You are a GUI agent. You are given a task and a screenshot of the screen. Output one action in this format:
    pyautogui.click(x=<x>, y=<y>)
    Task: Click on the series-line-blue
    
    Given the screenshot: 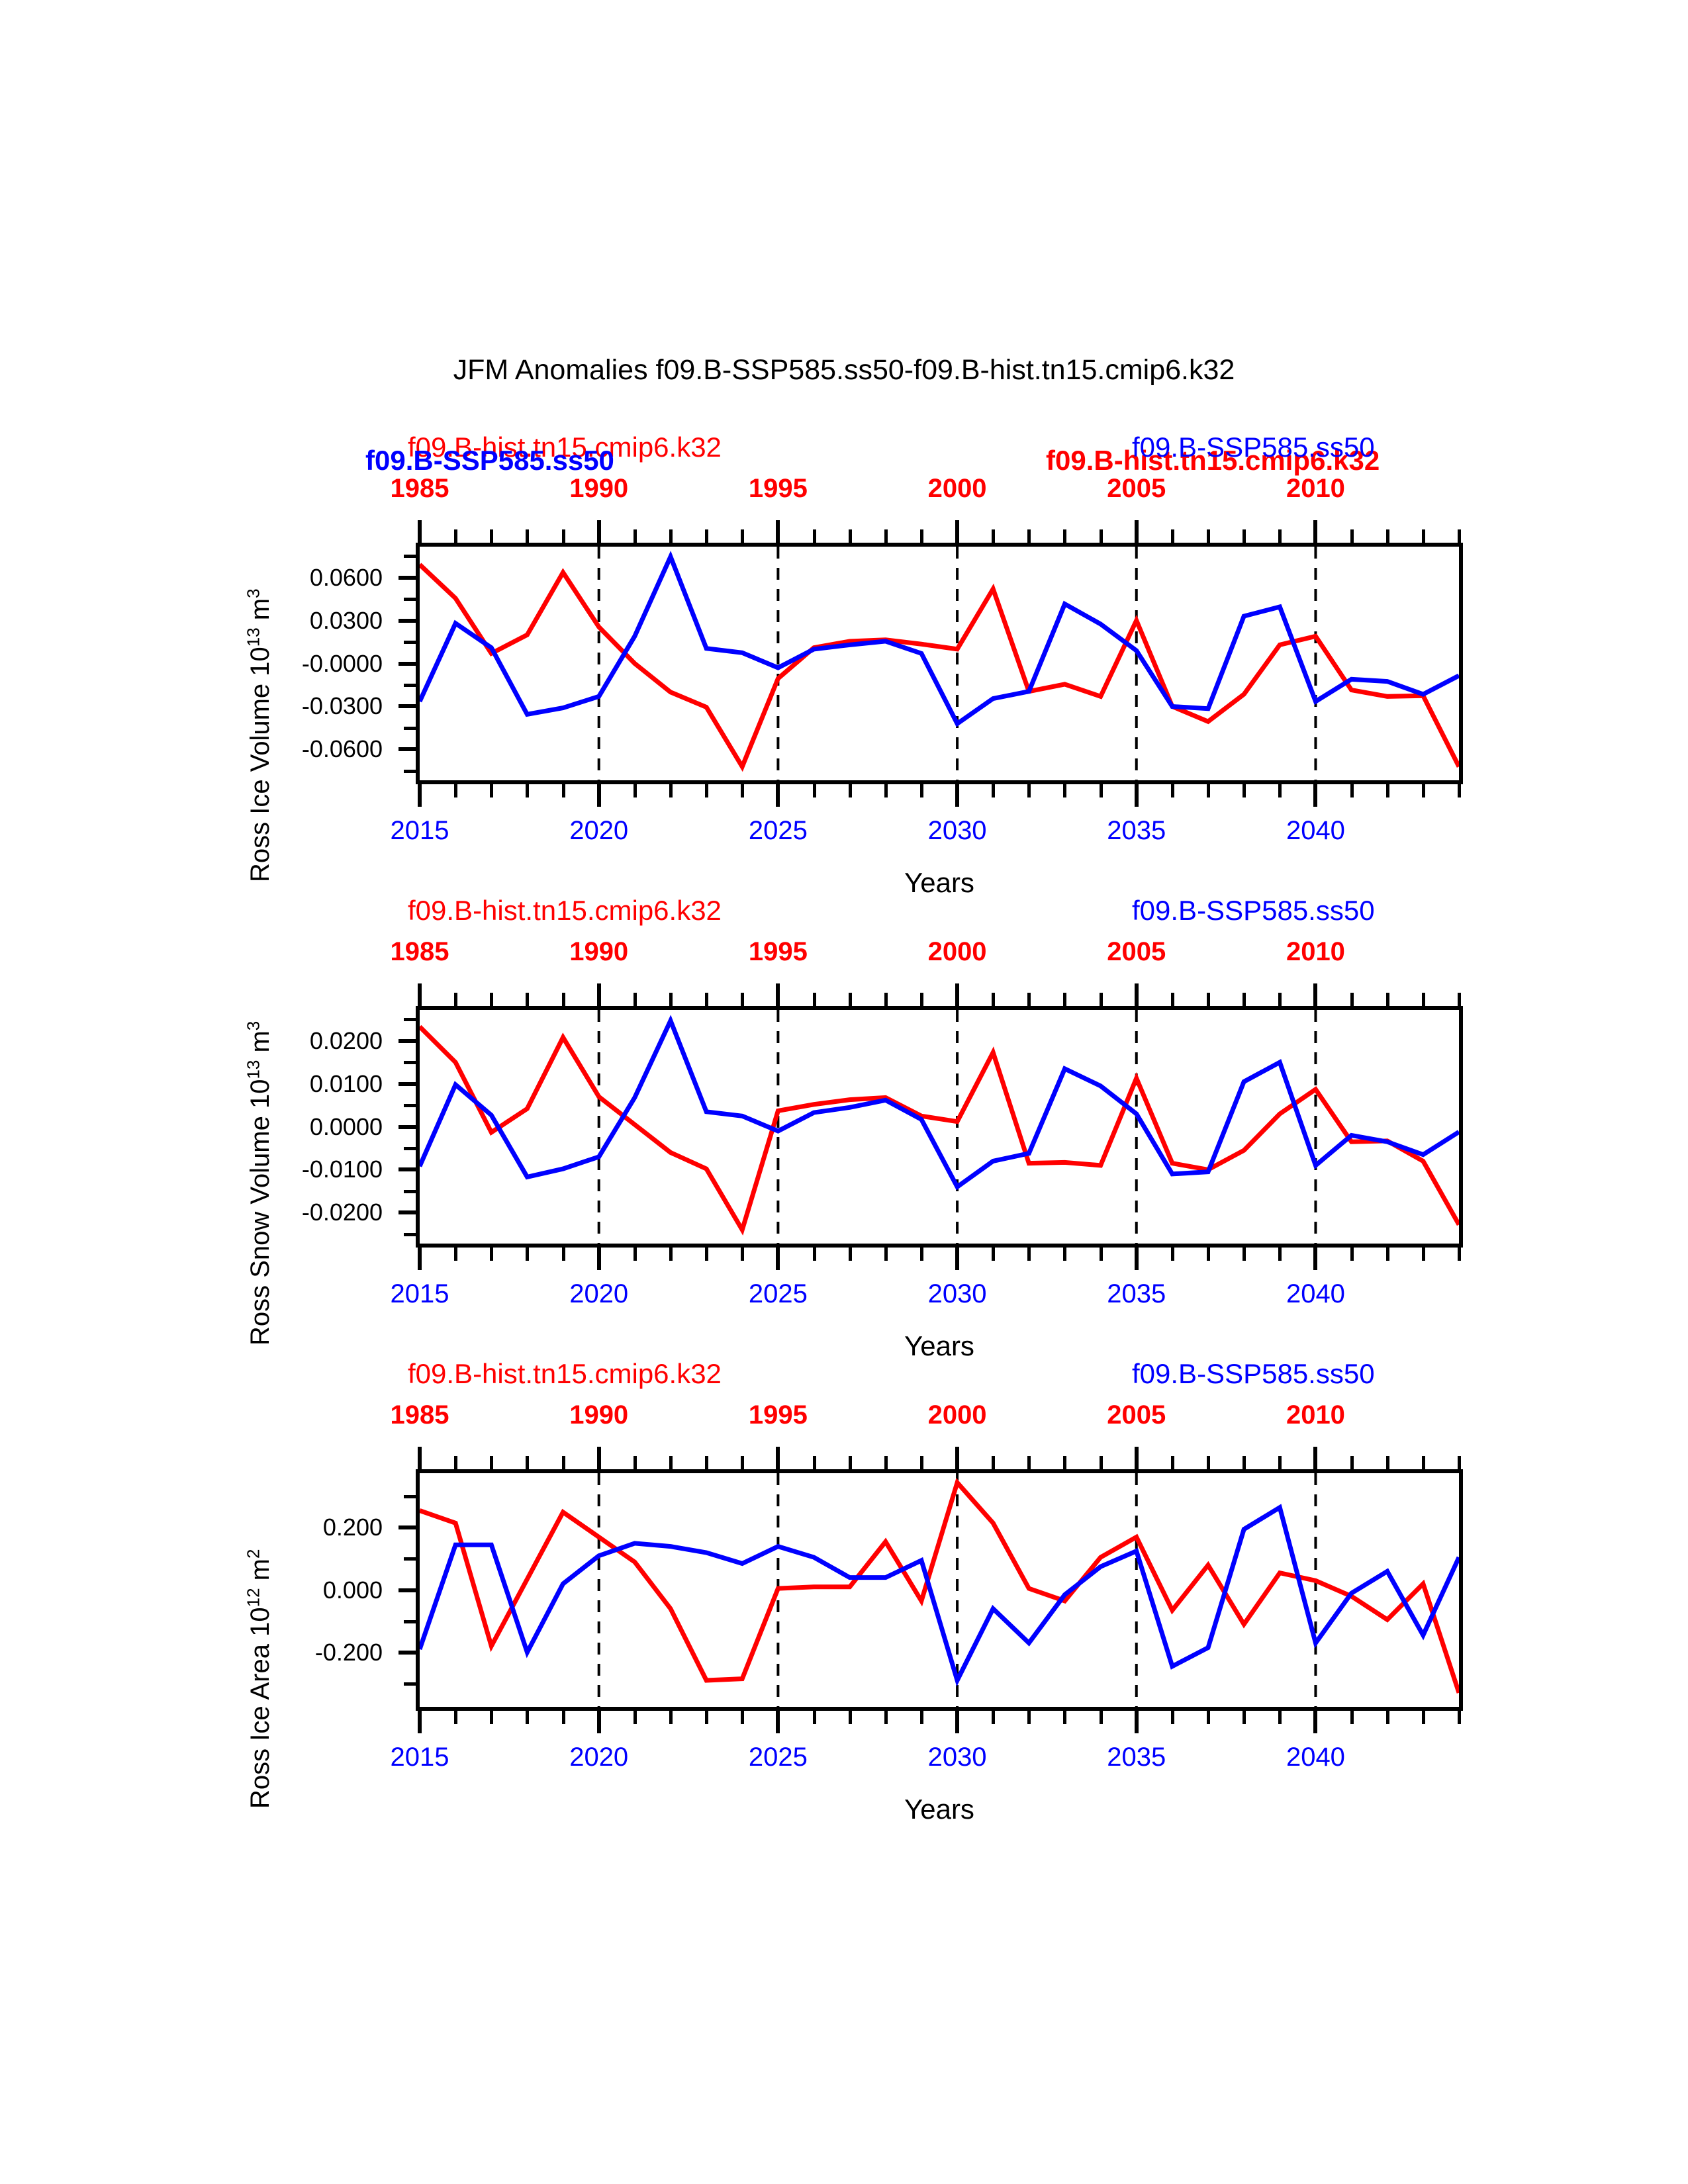 What is the action you would take?
    pyautogui.click(x=939, y=1595)
    